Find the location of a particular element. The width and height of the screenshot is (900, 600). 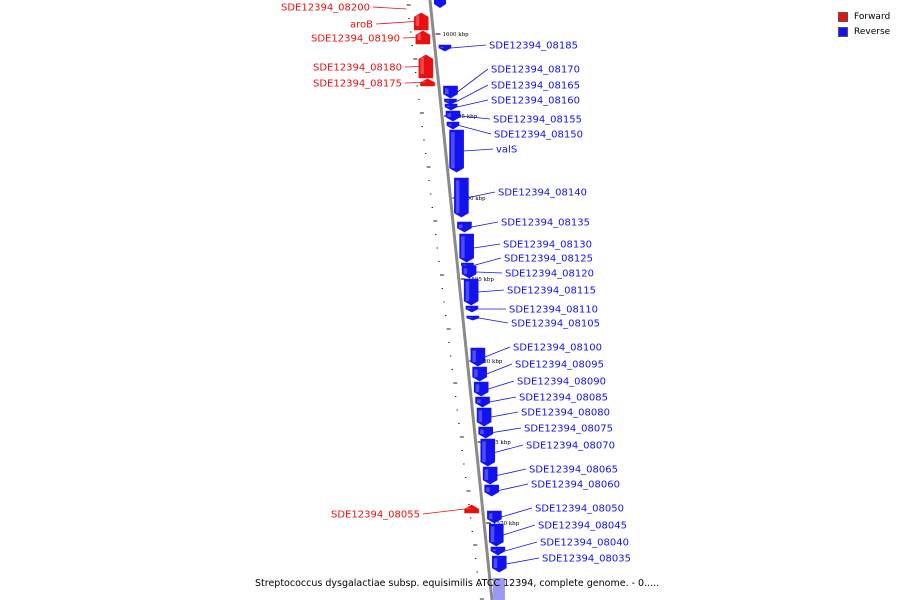

gene-label: SDE12394_08100 is located at coordinates (557, 348).